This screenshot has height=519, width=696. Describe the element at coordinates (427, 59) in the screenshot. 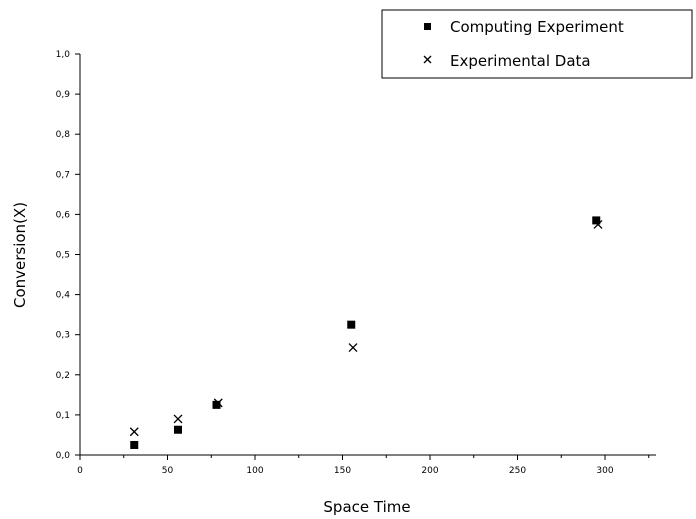

I see `legend-marker-cross` at that location.